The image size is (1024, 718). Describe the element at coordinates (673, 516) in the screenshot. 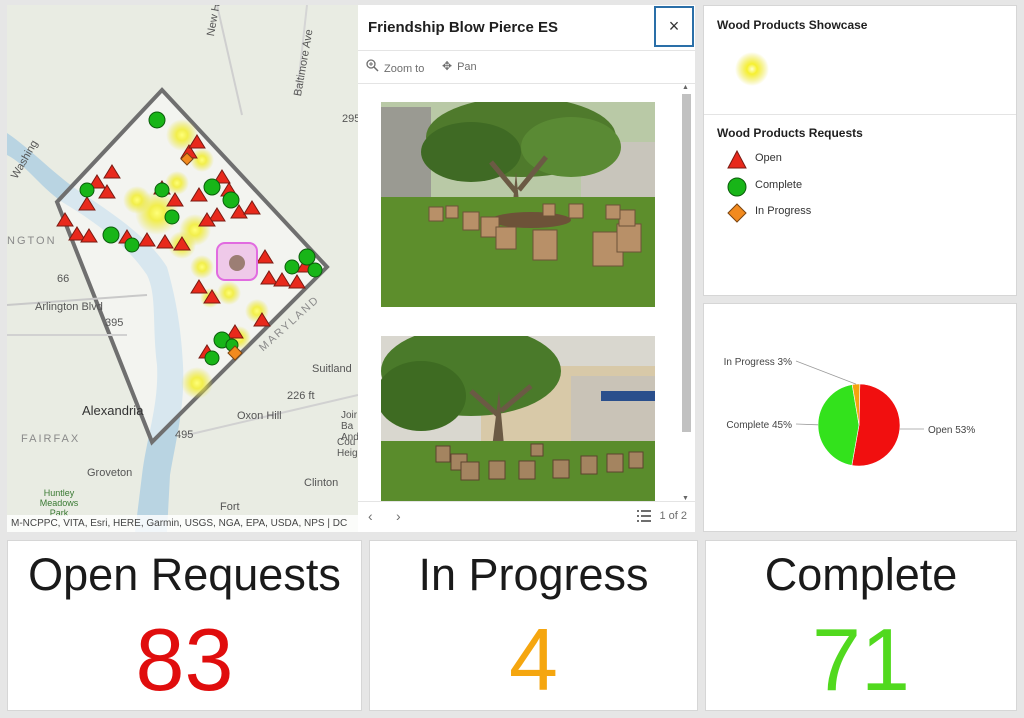

I see `page-count: 1 of 2` at that location.